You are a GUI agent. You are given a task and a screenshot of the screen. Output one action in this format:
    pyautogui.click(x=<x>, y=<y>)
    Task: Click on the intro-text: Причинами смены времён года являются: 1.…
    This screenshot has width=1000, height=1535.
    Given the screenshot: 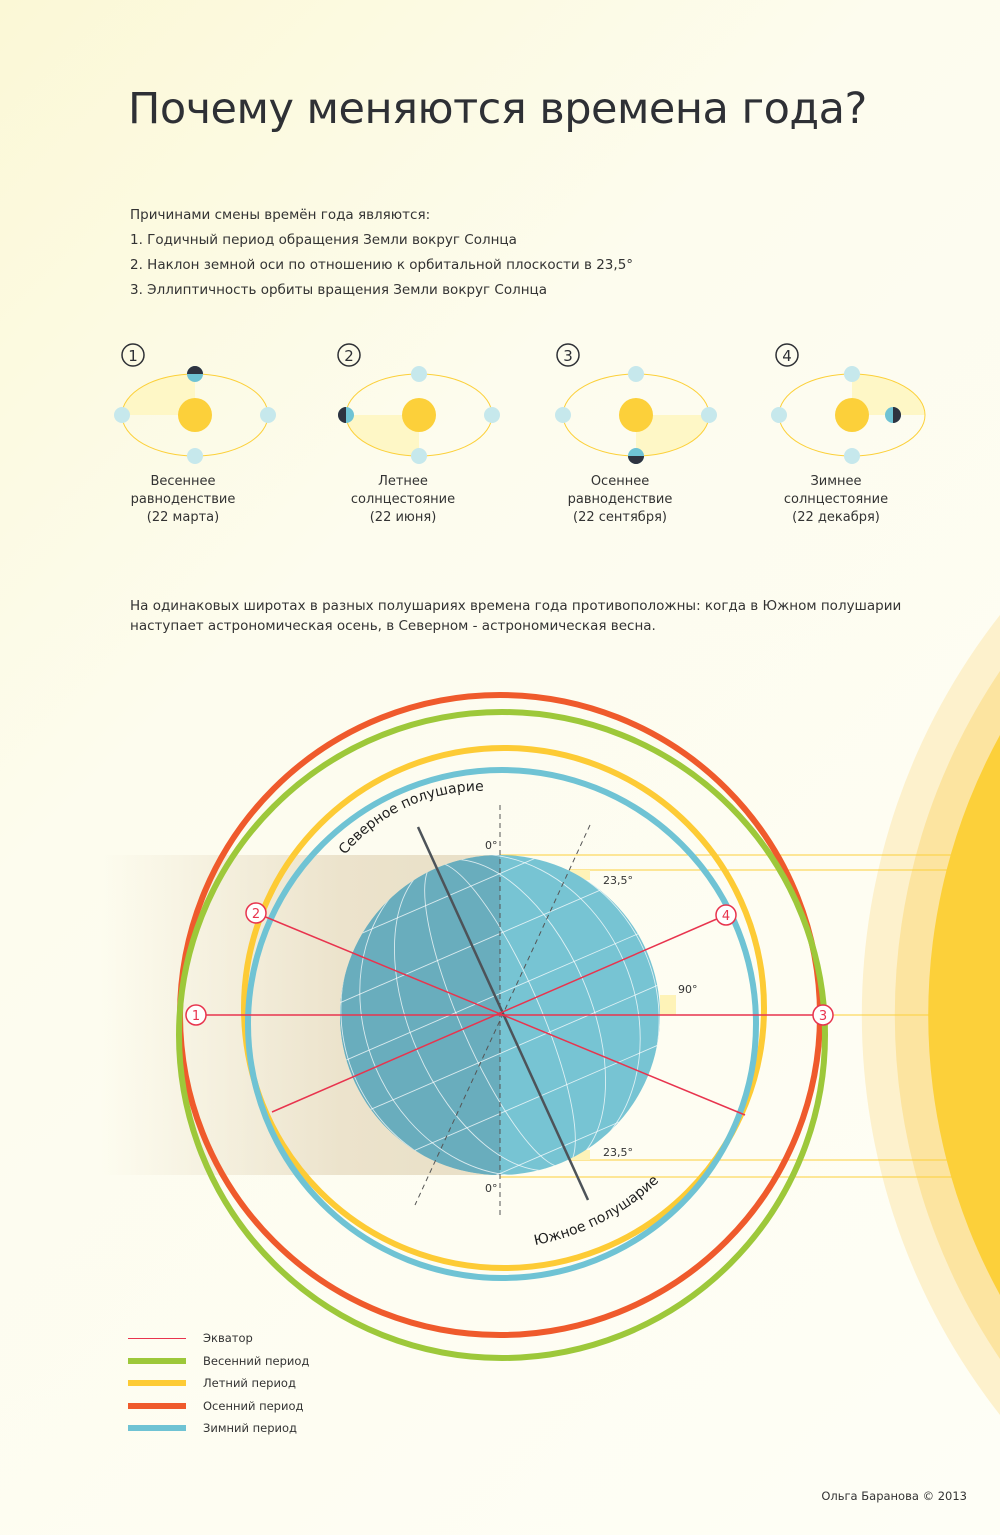 What is the action you would take?
    pyautogui.click(x=381, y=253)
    